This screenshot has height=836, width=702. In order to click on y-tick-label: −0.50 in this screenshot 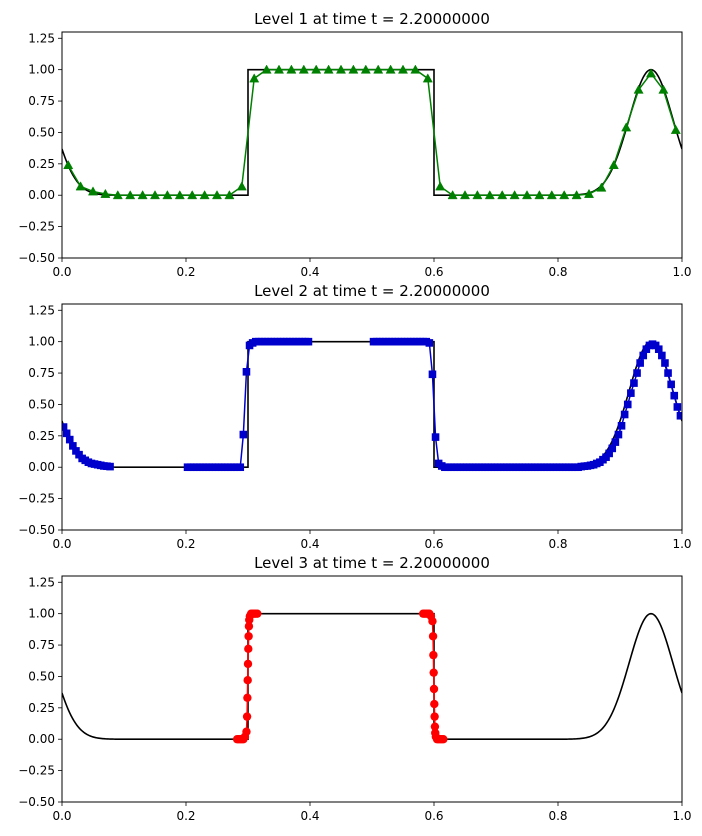, I will do `click(36, 802)`.